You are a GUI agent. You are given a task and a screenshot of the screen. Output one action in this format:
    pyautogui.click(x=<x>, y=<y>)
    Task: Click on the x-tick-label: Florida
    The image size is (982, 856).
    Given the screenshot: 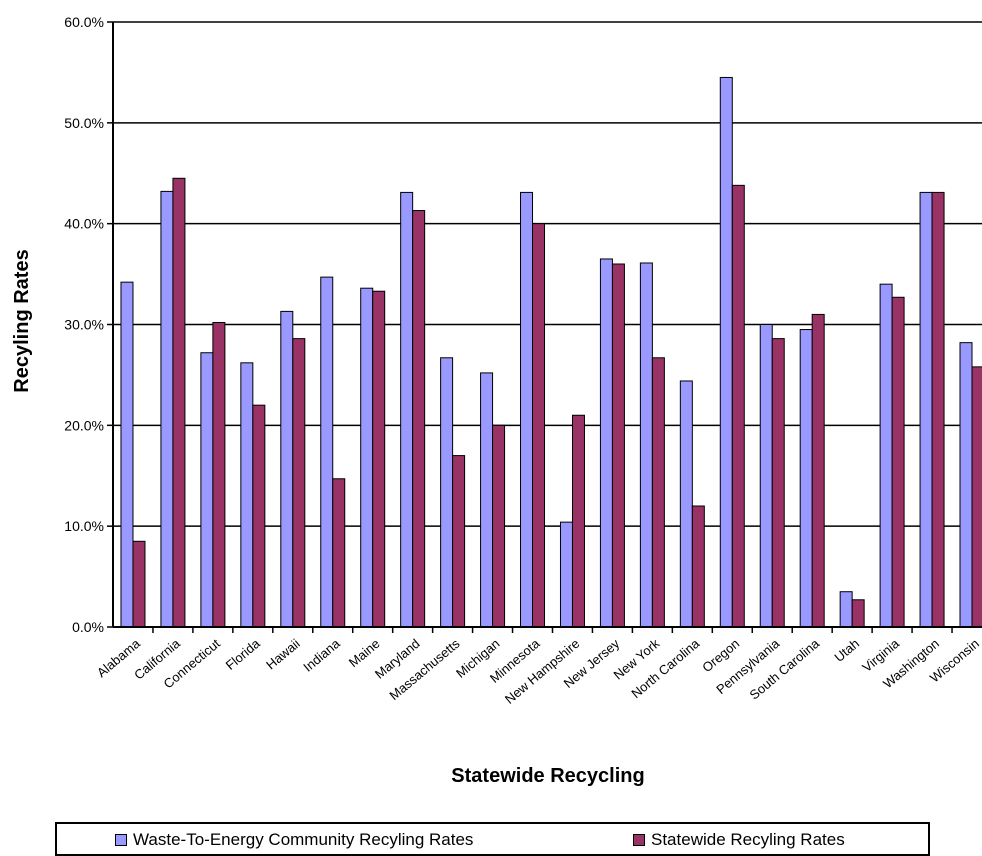 What is the action you would take?
    pyautogui.click(x=243, y=654)
    